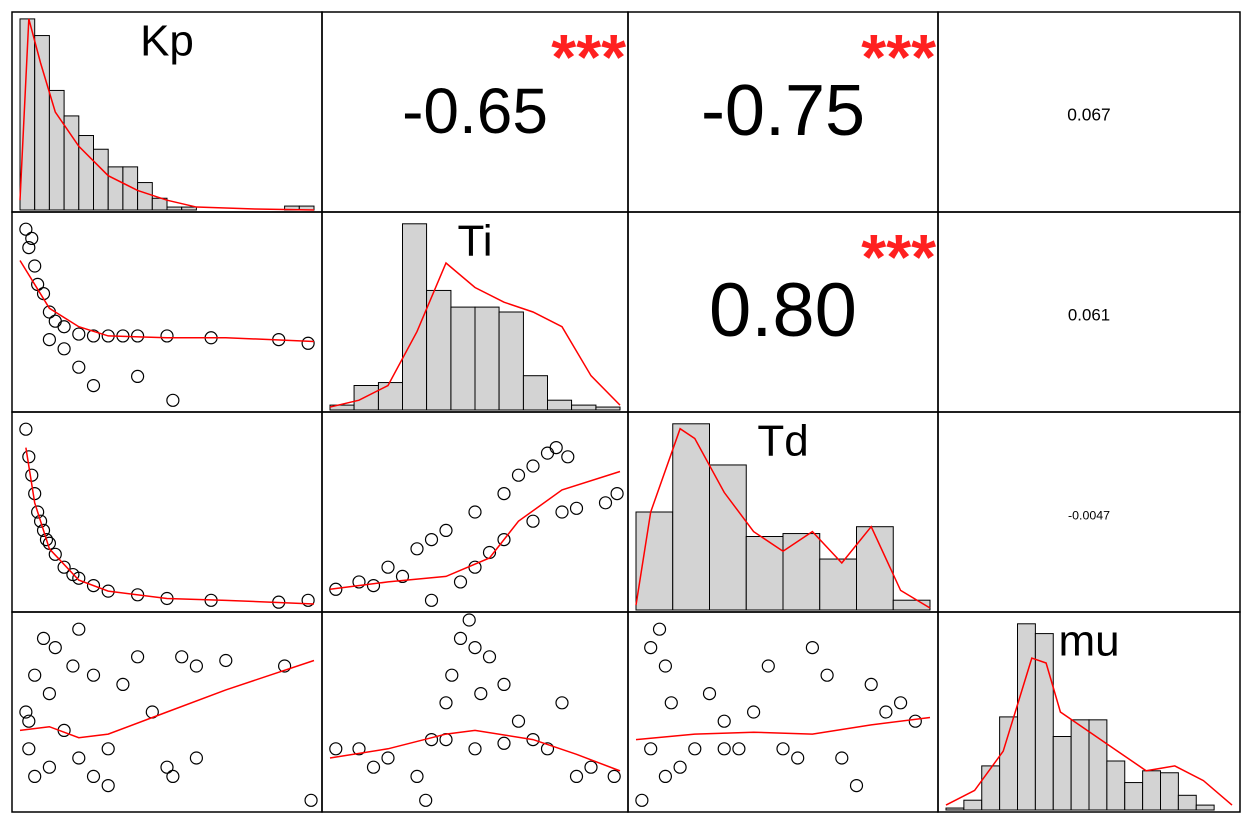  Describe the element at coordinates (475, 111) in the screenshot. I see `correlation-value: -0.65` at that location.